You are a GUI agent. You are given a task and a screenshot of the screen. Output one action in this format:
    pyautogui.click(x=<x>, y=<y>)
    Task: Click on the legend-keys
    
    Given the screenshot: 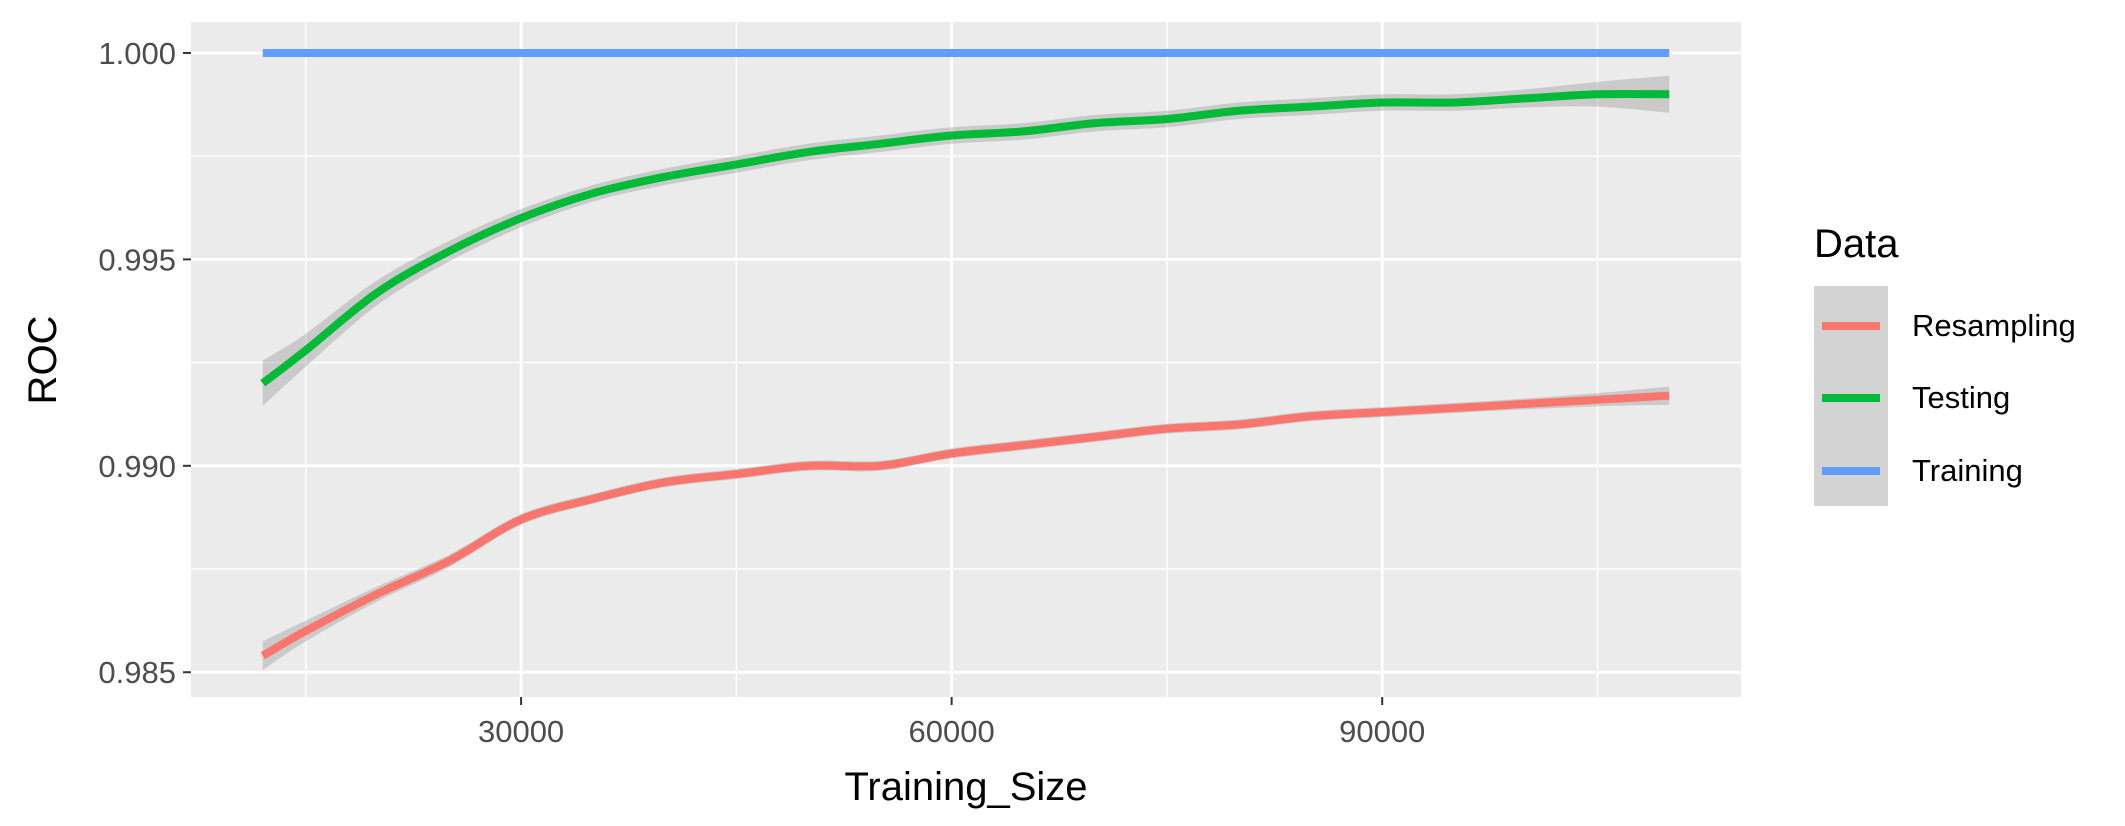 What is the action you would take?
    pyautogui.click(x=1851, y=398)
    